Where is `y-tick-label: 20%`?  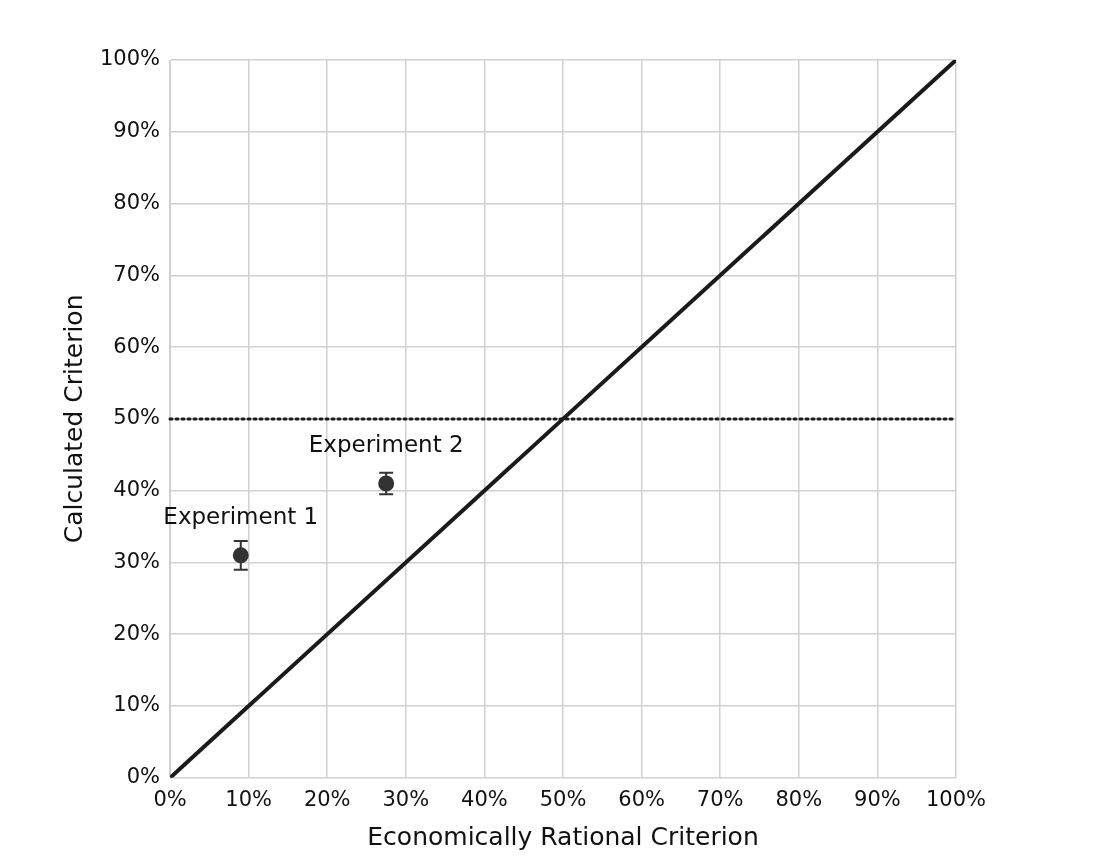
y-tick-label: 20% is located at coordinates (137, 632).